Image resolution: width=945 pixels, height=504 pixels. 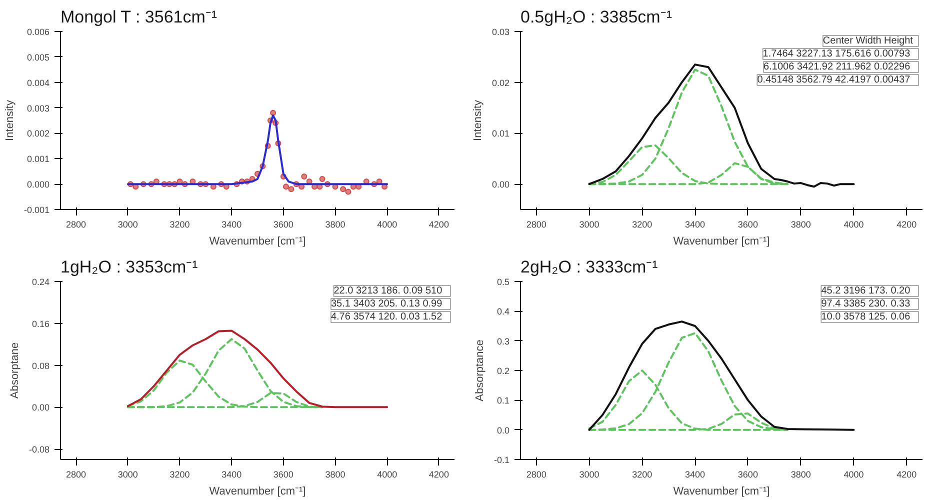 What do you see at coordinates (38, 133) in the screenshot?
I see `y-tick-label: 0.002` at bounding box center [38, 133].